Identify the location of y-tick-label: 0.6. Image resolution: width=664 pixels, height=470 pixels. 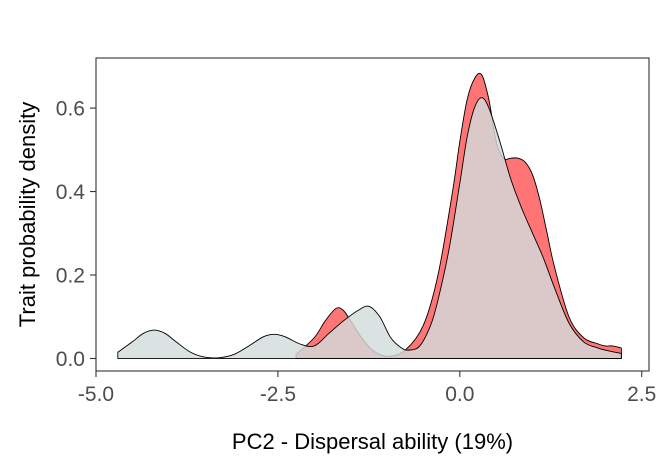
(70, 109).